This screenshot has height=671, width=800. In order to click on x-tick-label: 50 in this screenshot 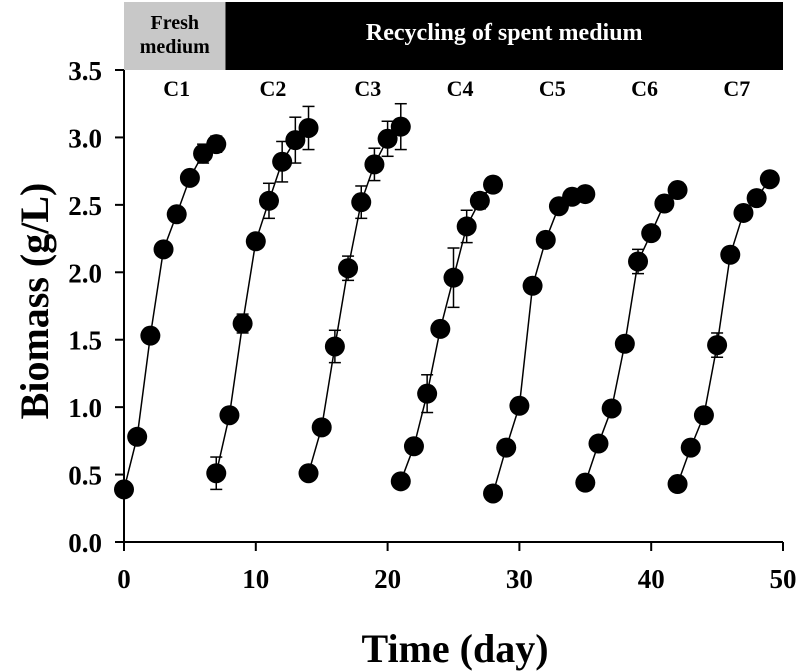, I will do `click(783, 579)`.